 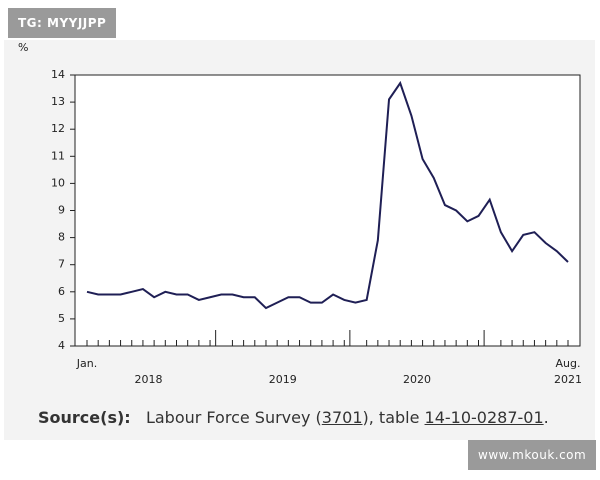 What do you see at coordinates (61, 345) in the screenshot?
I see `y-tick-label: 4` at bounding box center [61, 345].